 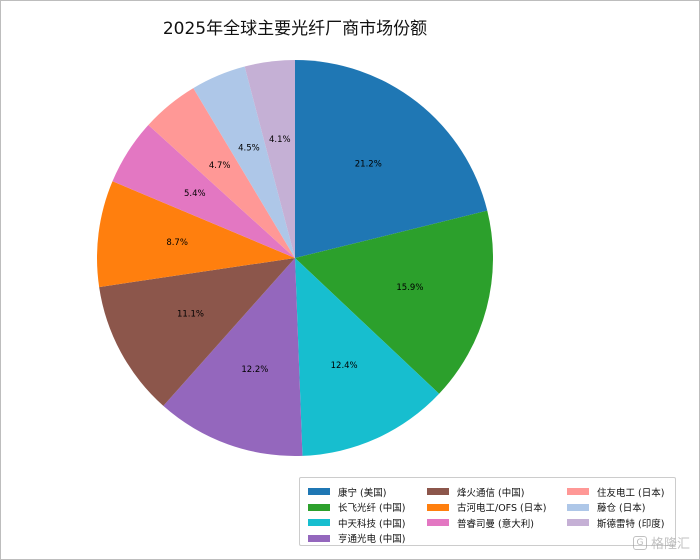 I want to click on legend-label: 亨通光电 (中国), so click(x=372, y=540).